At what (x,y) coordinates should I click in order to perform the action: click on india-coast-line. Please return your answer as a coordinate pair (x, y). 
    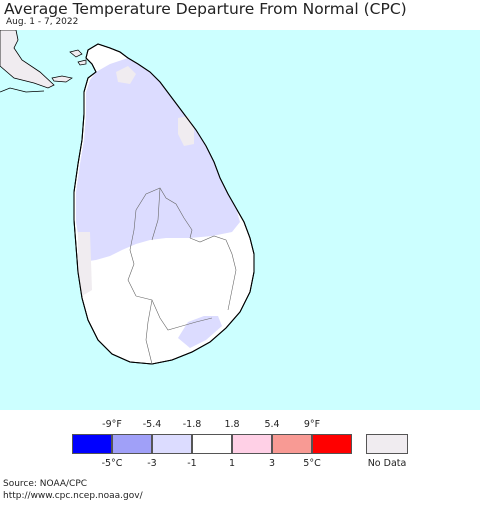
    Looking at the image, I should click on (22, 90).